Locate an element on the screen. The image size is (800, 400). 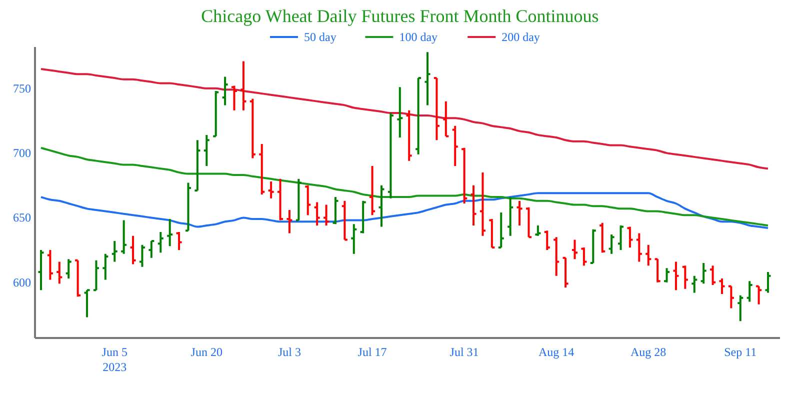
line-series is located at coordinates (404, 211).